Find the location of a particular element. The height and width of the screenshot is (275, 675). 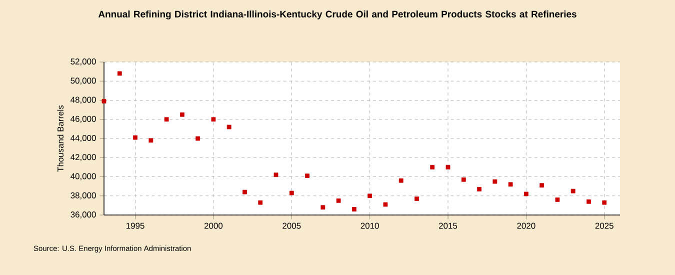

y-tick-label: 42,000 is located at coordinates (83, 158).